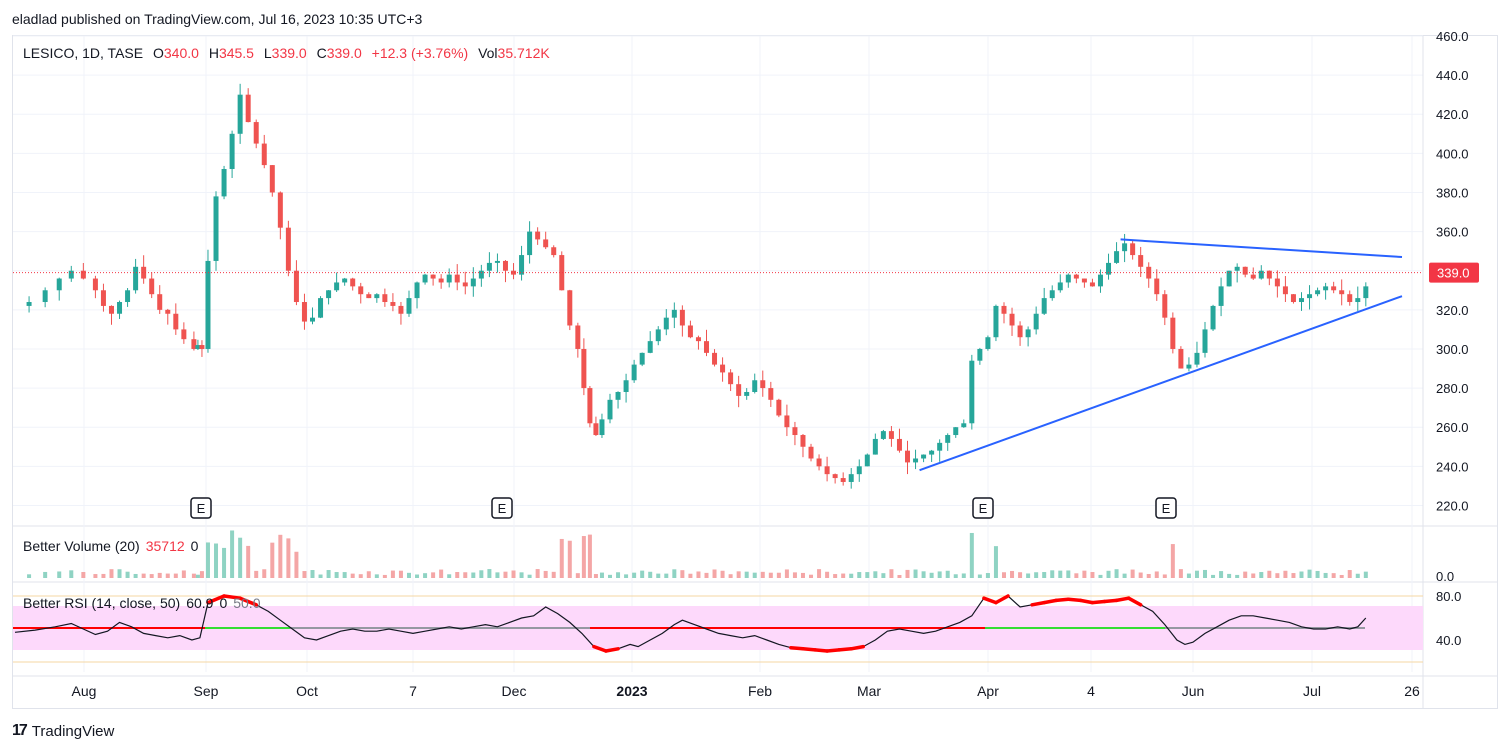 The width and height of the screenshot is (1510, 753). What do you see at coordinates (1161, 383) in the screenshot?
I see `lower-trendline` at bounding box center [1161, 383].